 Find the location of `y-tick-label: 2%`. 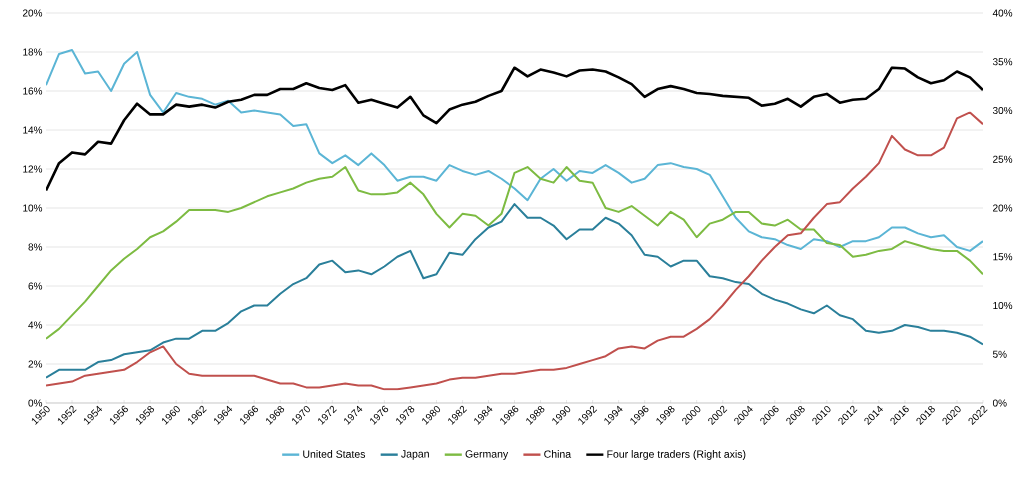

y-tick-label: 2% is located at coordinates (35, 364).